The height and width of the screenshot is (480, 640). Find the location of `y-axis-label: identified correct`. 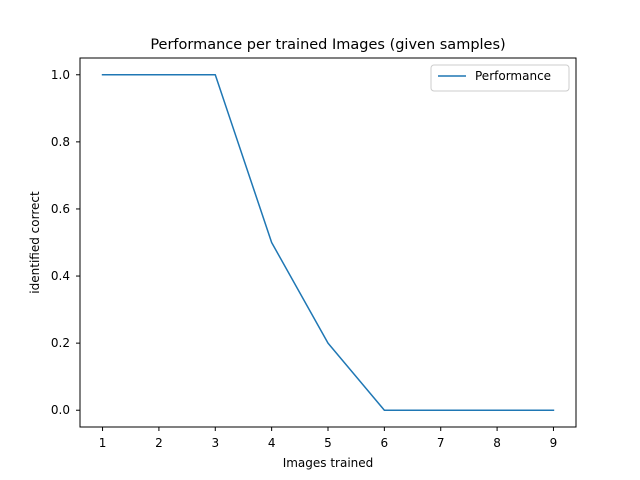

y-axis-label: identified correct is located at coordinates (35, 242).